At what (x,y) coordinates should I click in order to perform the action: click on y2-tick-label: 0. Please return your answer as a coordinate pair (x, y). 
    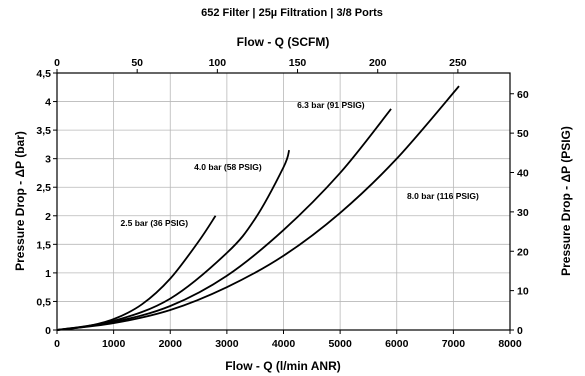
    Looking at the image, I should click on (520, 331).